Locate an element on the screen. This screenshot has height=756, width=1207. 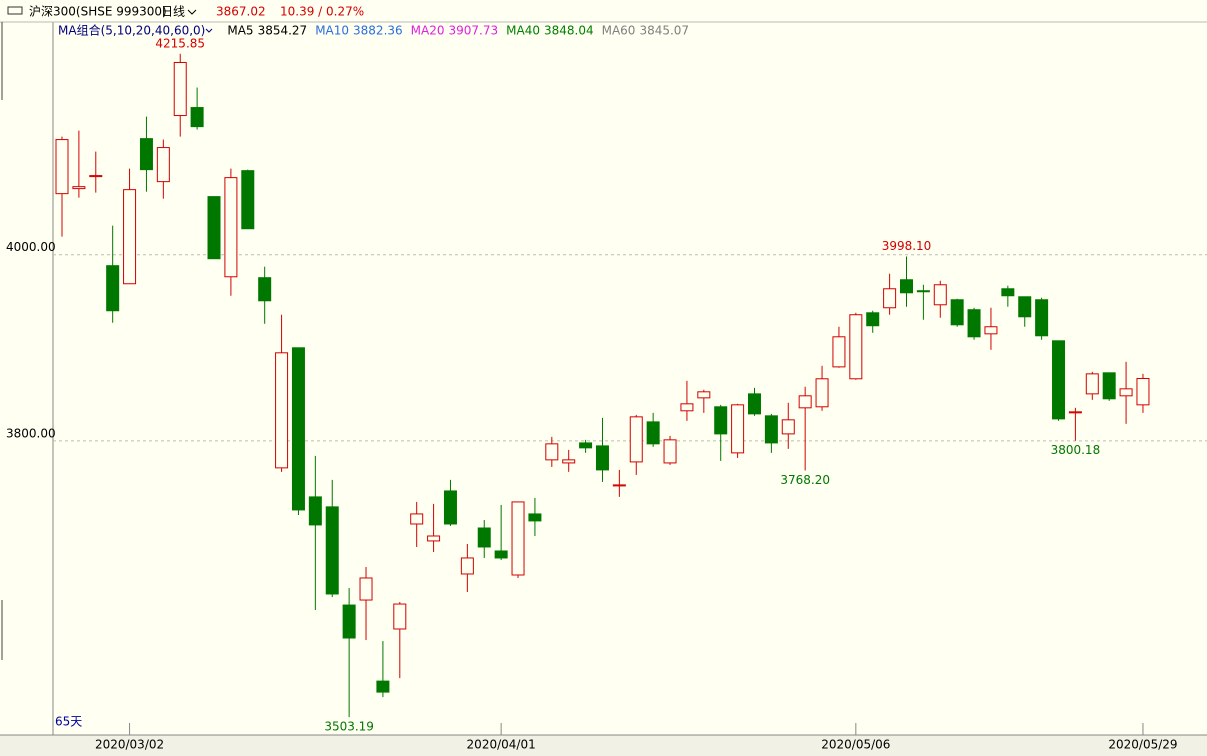
extreme-label: 3503.19 is located at coordinates (349, 727).